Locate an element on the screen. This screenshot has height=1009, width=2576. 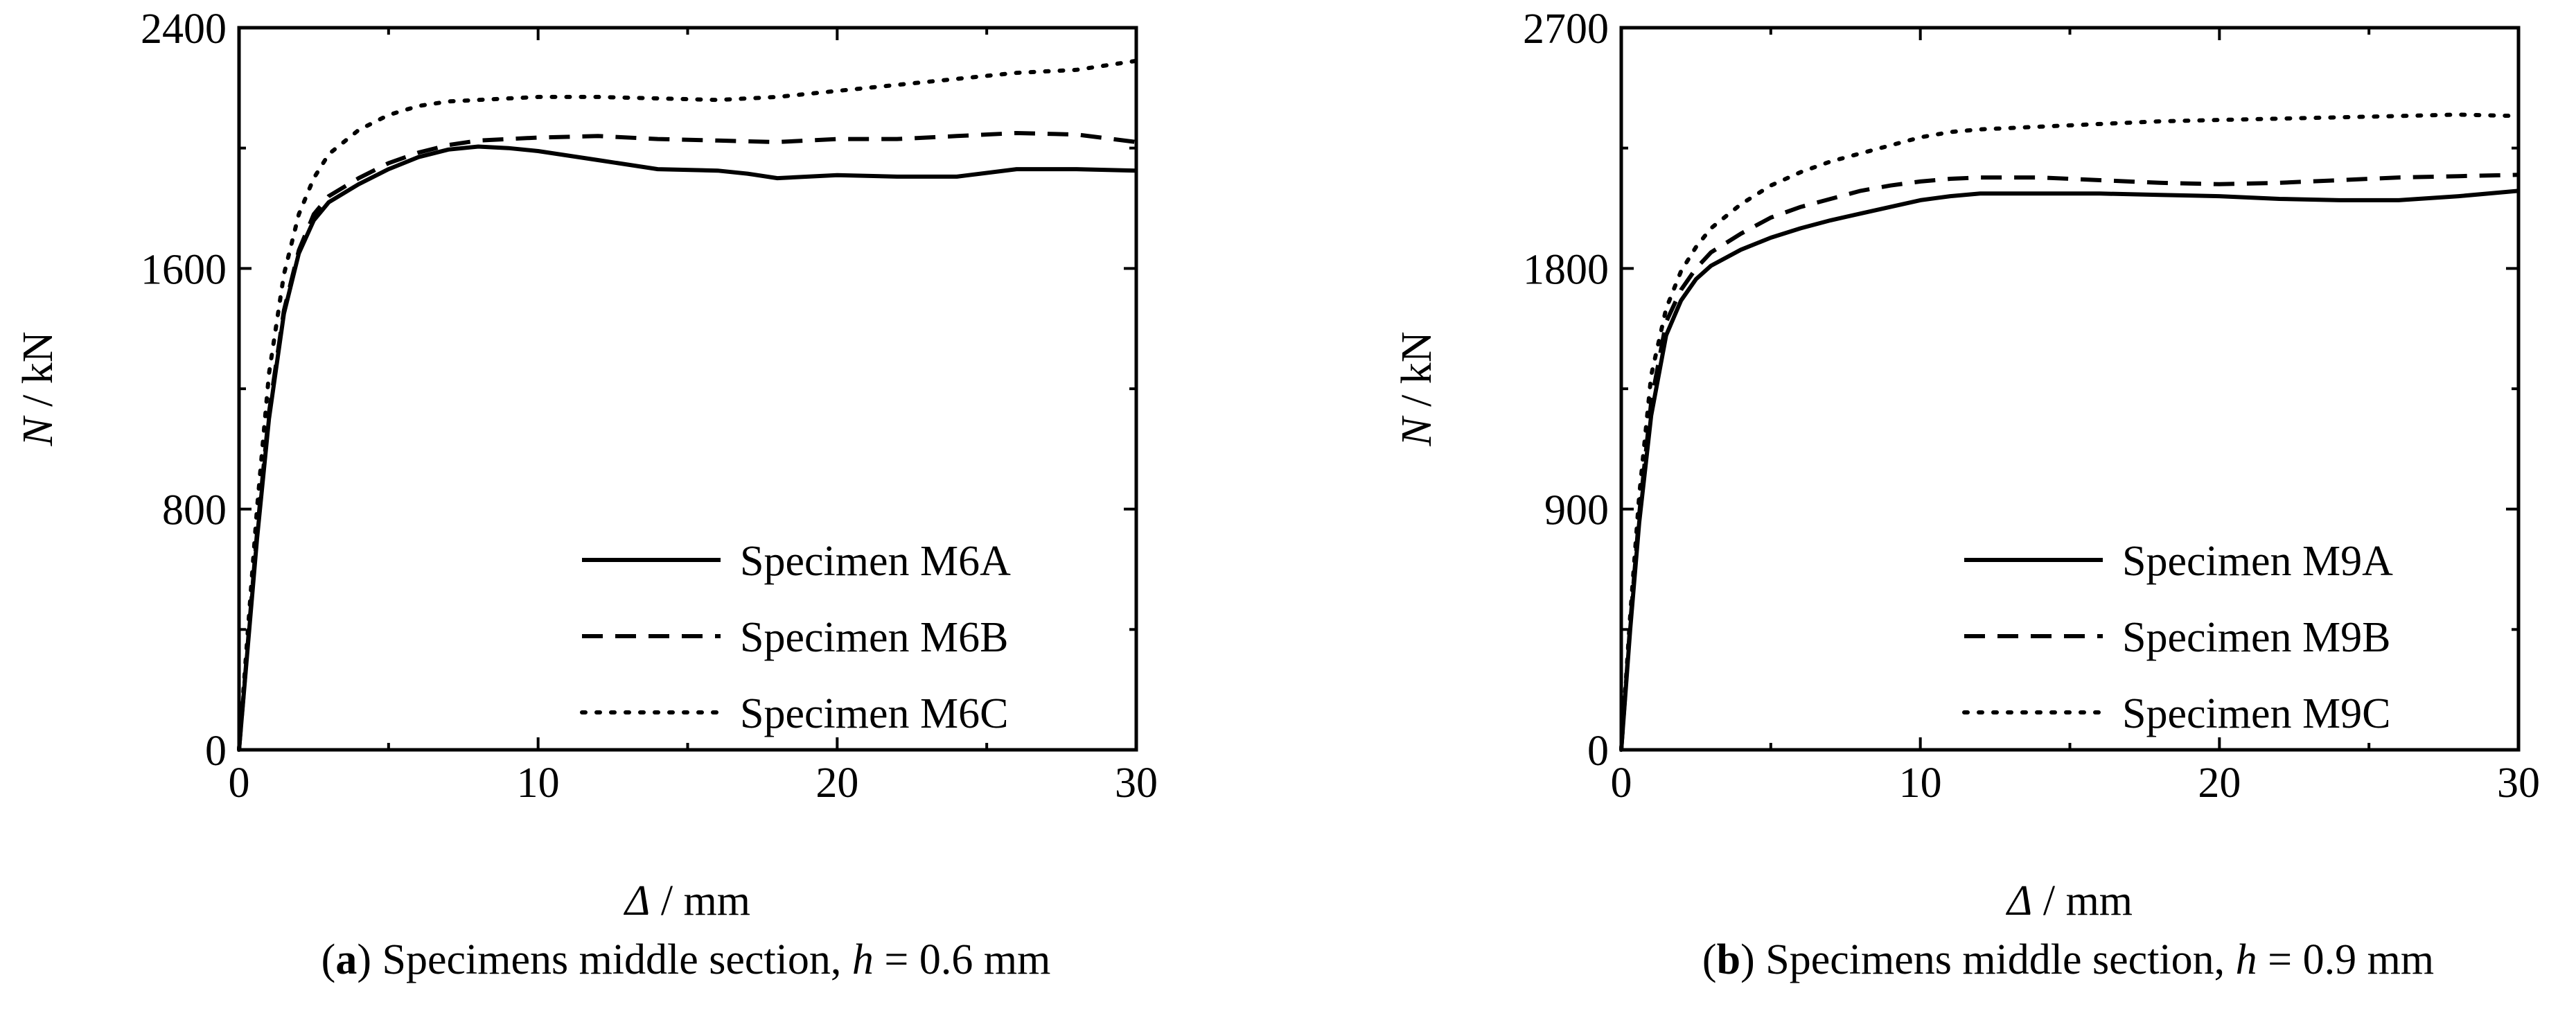
panel-caption: (b) Specimens middle section, h = 0.9 mm is located at coordinates (2068, 959).